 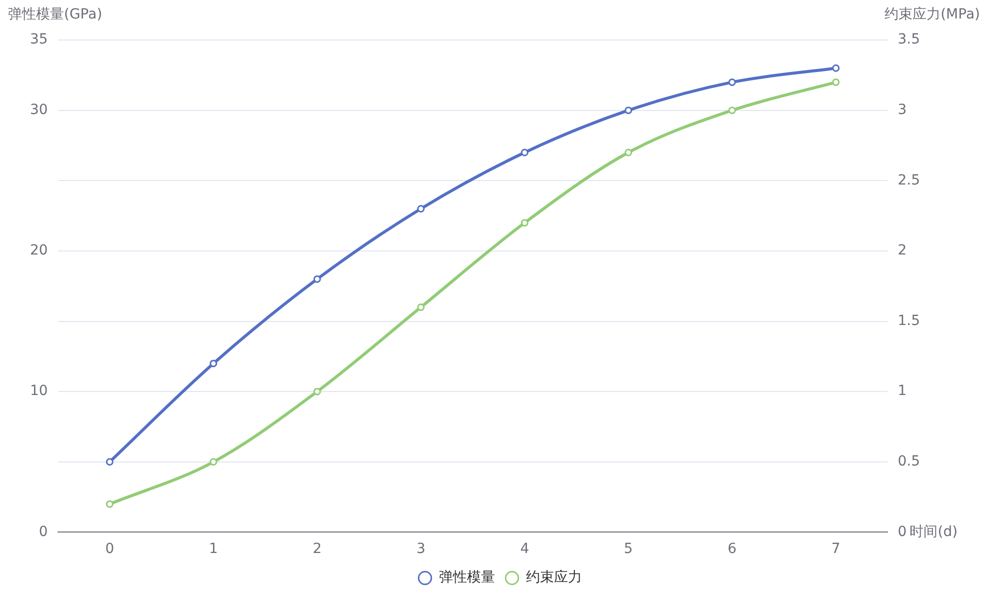 What do you see at coordinates (902, 250) in the screenshot?
I see `y2-tick-label: 2` at bounding box center [902, 250].